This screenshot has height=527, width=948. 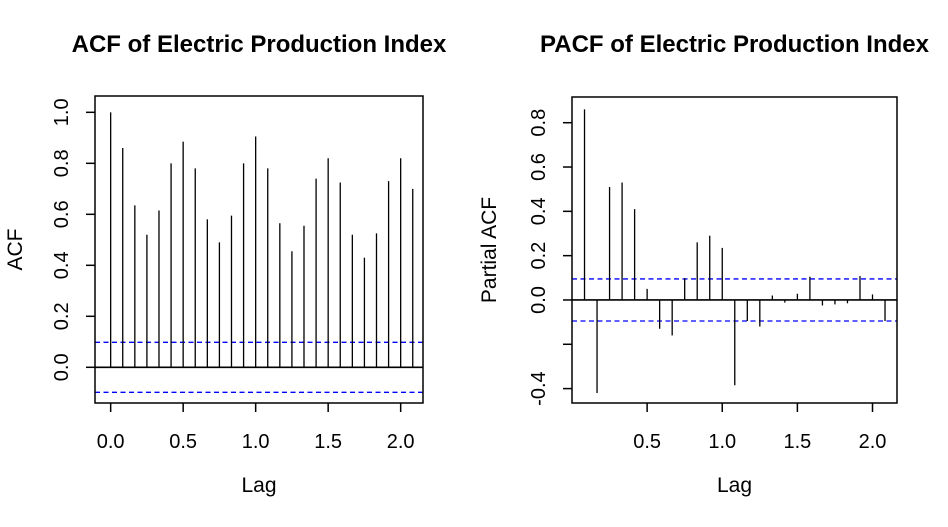 What do you see at coordinates (111, 442) in the screenshot?
I see `x-tick-label: 0.0` at bounding box center [111, 442].